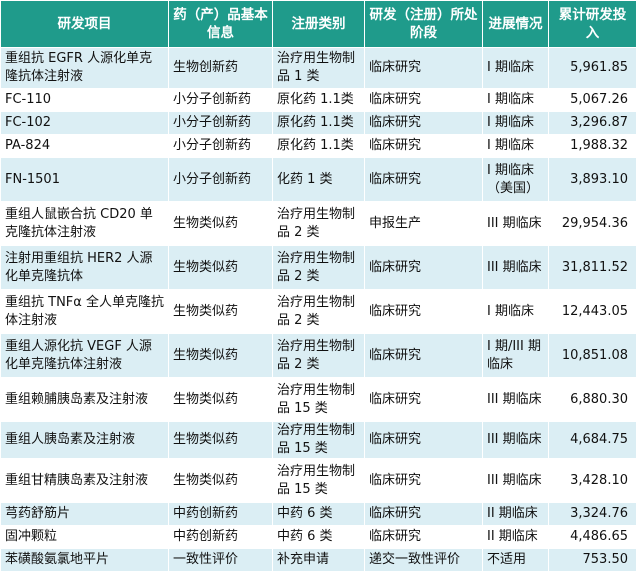 The width and height of the screenshot is (636, 572). What do you see at coordinates (592, 123) in the screenshot?
I see `cell-investment: 3,296.87` at bounding box center [592, 123].